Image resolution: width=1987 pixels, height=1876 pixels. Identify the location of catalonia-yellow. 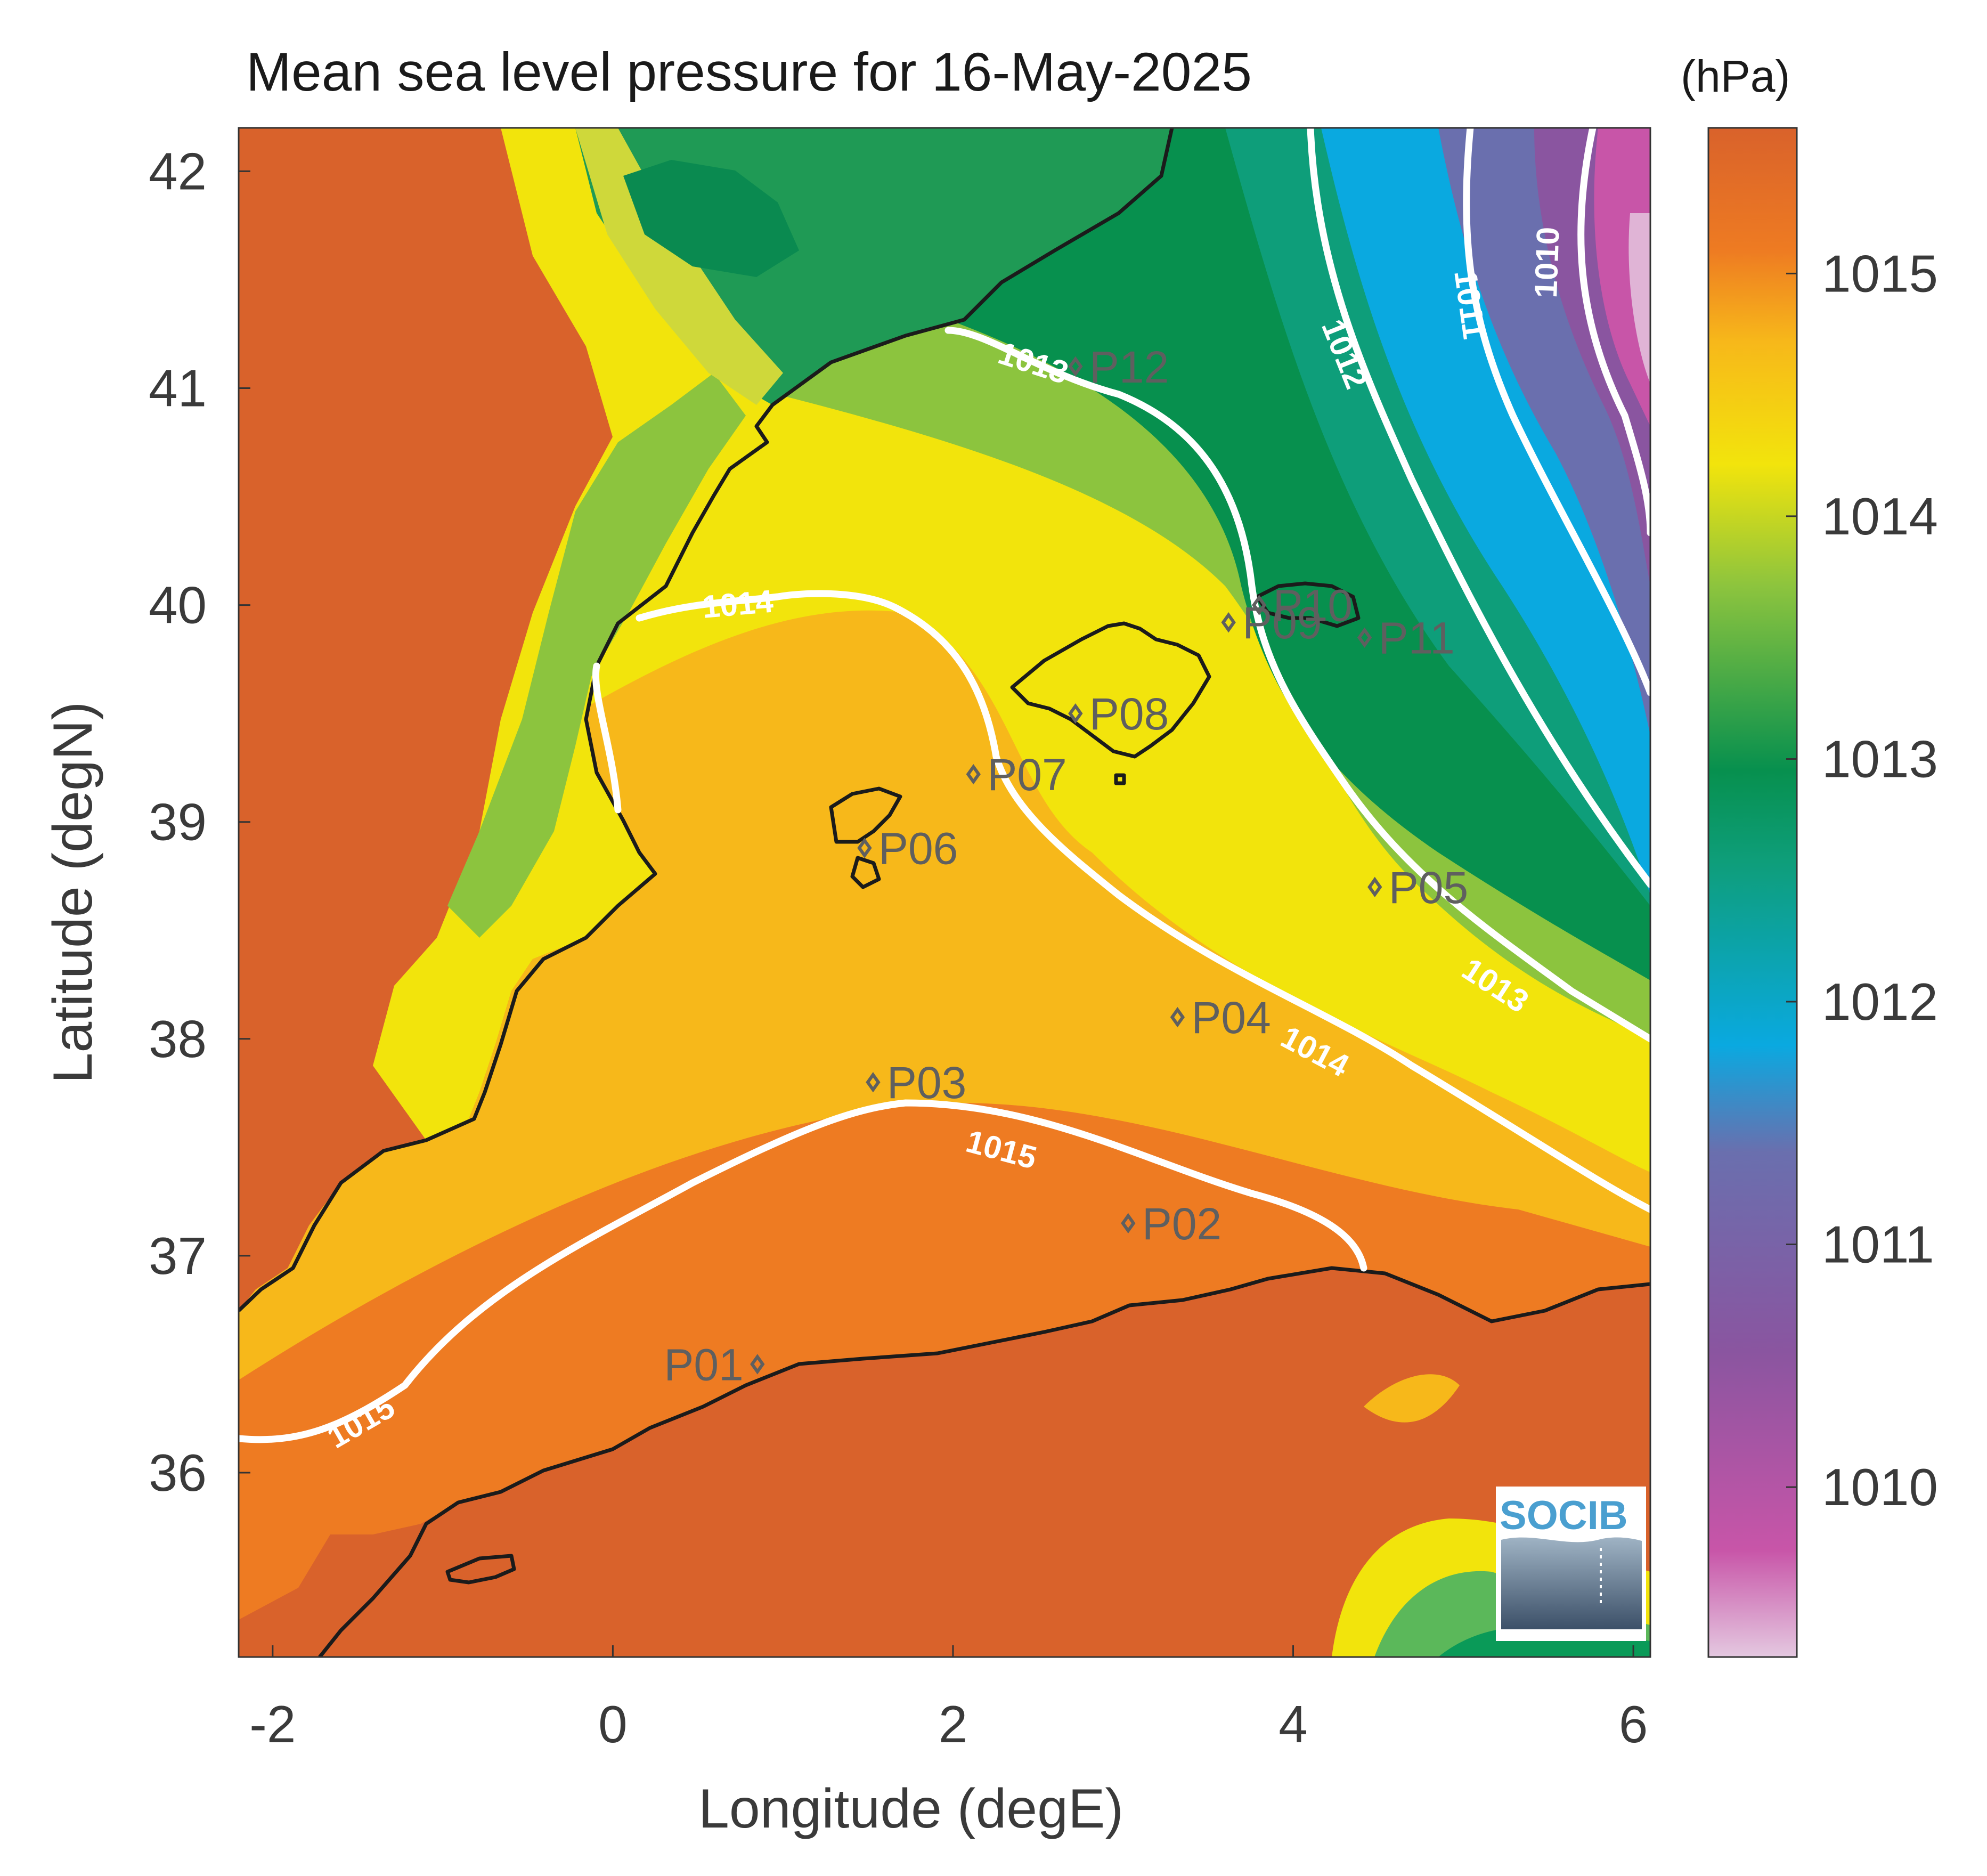
(679, 266).